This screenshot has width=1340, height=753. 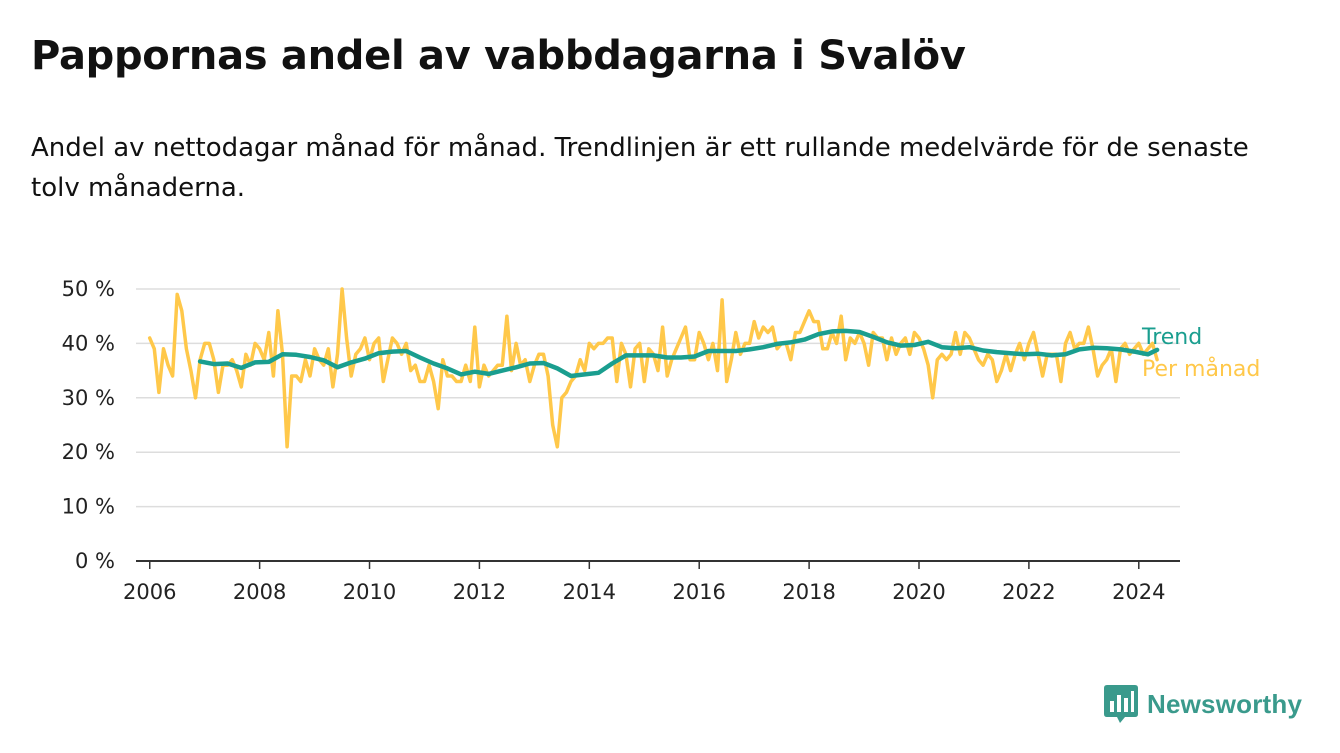 I want to click on brand-logo: Newsworthy, so click(x=1202, y=704).